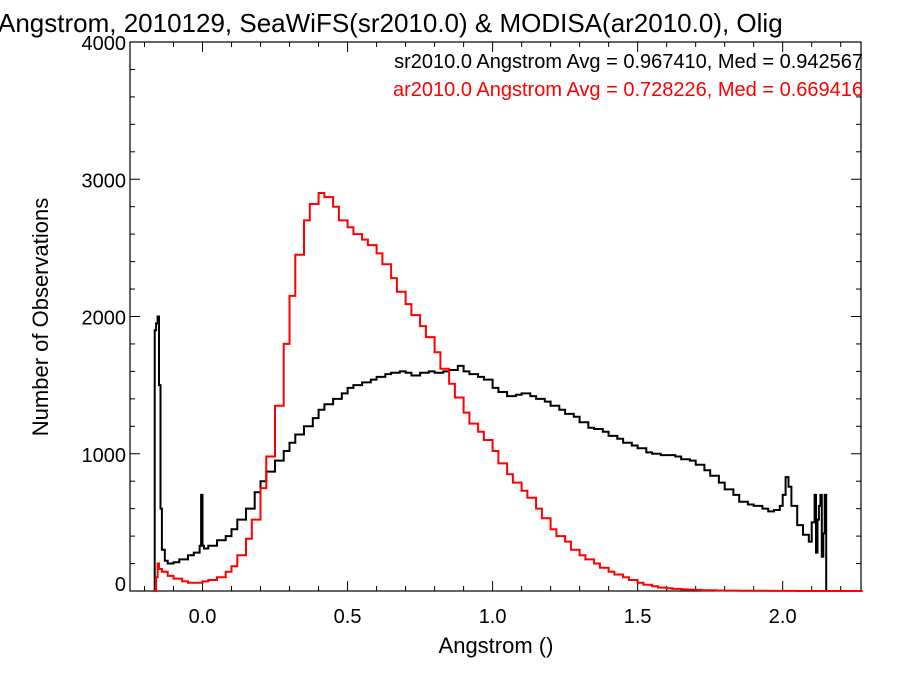  What do you see at coordinates (638, 617) in the screenshot?
I see `x-tick-label: 1.5` at bounding box center [638, 617].